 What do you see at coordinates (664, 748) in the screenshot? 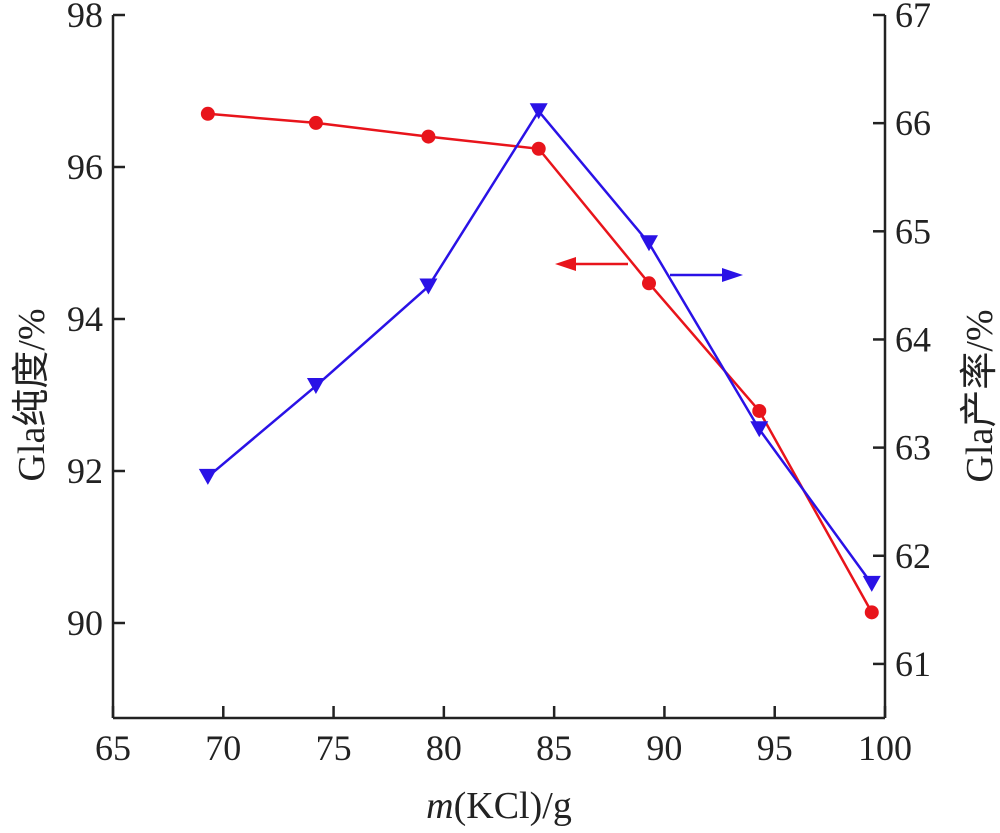
I see `x-tick-label: 90` at bounding box center [664, 748].